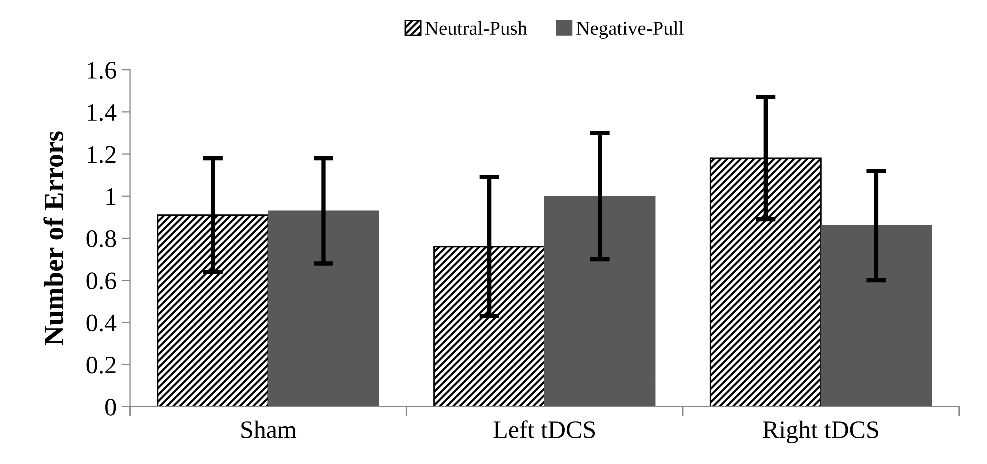 This screenshot has height=464, width=987. What do you see at coordinates (102, 71) in the screenshot?
I see `y-tick-label: 1.6` at bounding box center [102, 71].